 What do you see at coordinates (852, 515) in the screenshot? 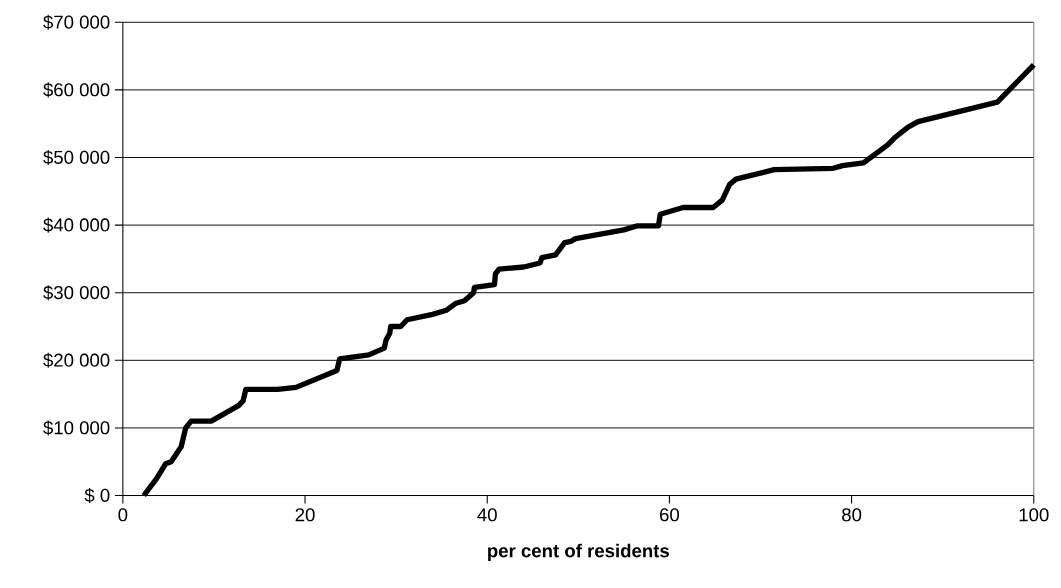
I see `x-tick-label: 80` at bounding box center [852, 515].